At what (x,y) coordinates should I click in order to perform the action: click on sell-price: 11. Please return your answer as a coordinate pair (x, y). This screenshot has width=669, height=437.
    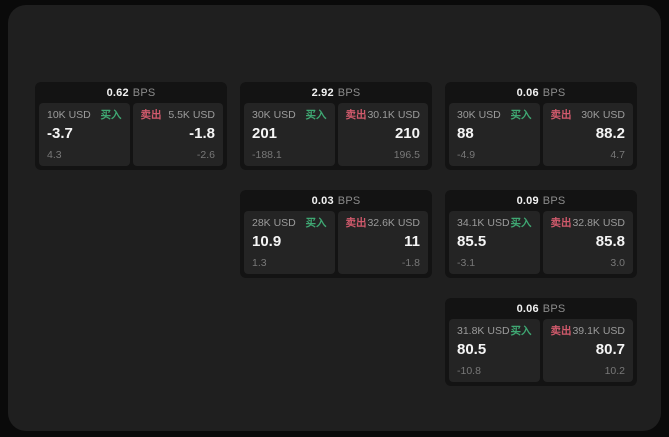
    Looking at the image, I should click on (412, 241).